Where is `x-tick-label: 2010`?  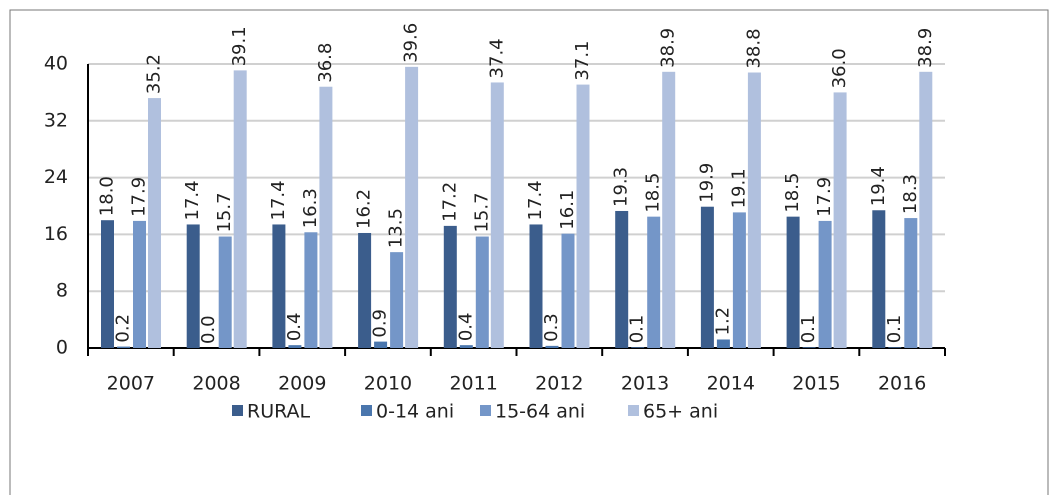
x-tick-label: 2010 is located at coordinates (388, 384).